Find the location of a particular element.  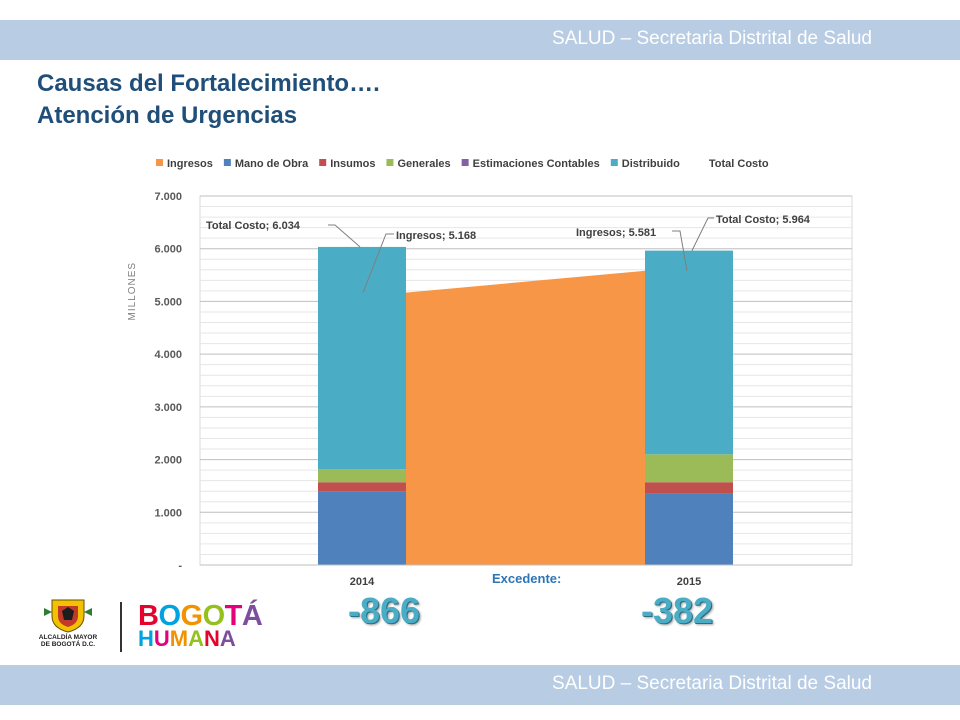

bar-generales-2015 is located at coordinates (689, 468).